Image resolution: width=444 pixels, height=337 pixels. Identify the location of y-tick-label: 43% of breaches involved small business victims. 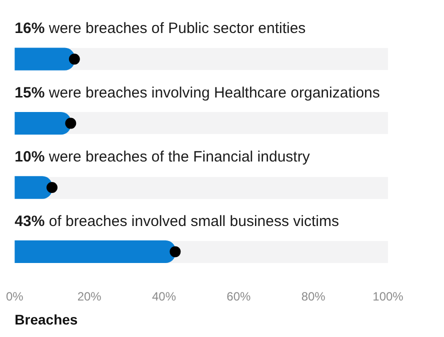
(176, 221).